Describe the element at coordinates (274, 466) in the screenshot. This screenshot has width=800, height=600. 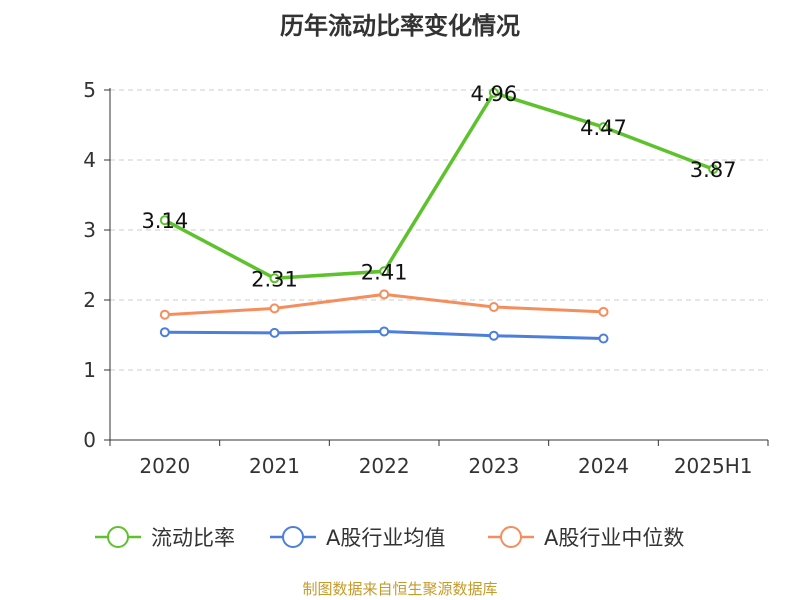
I see `x-tick-label: 2021` at that location.